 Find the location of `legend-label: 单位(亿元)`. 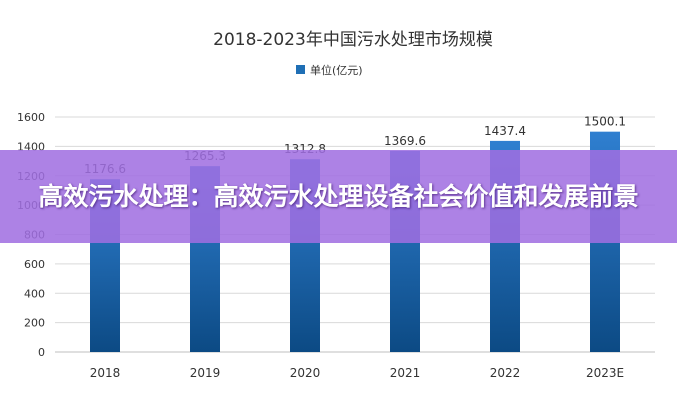

legend-label: 单位(亿元) is located at coordinates (336, 70).